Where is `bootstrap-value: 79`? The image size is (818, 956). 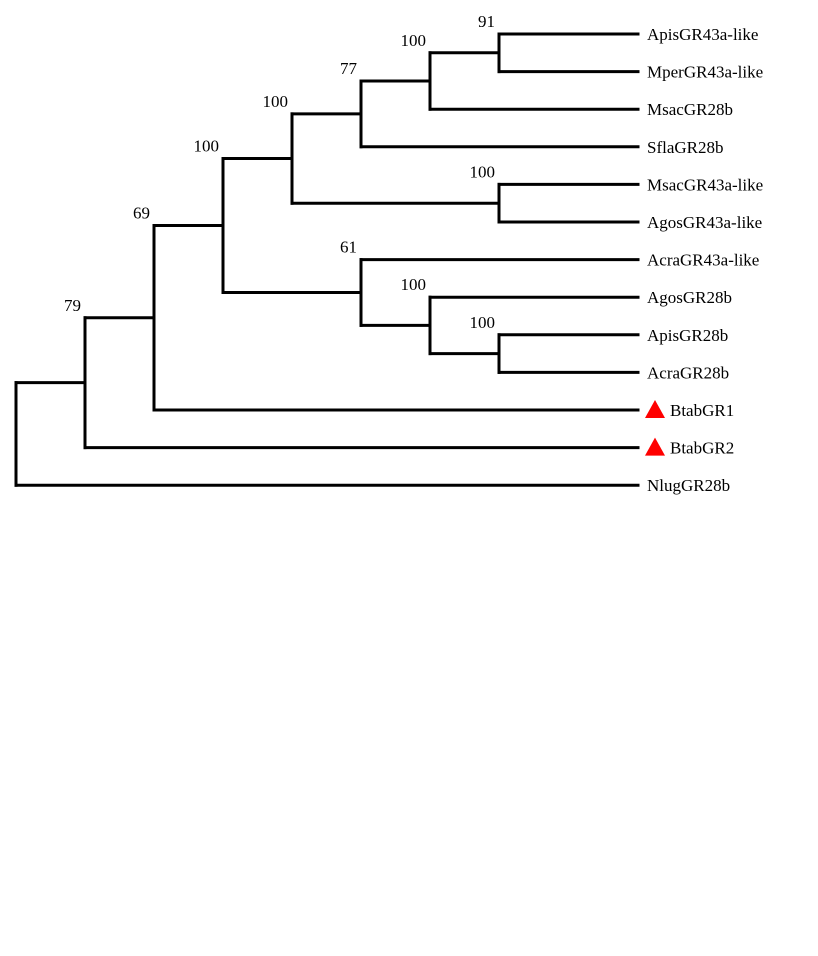 bootstrap-value: 79 is located at coordinates (72, 305).